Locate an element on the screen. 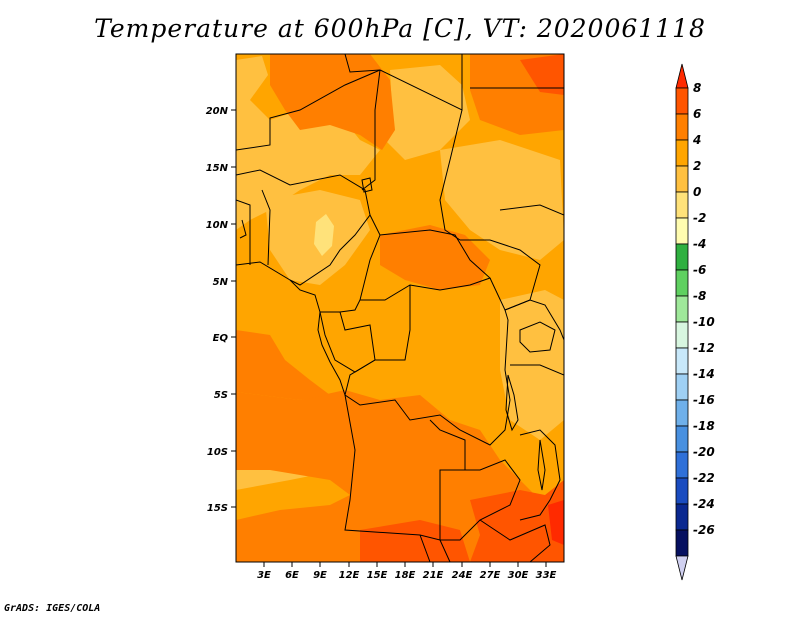 This screenshot has height=618, width=800. lat-label-15s: 15S is located at coordinates (217, 508).